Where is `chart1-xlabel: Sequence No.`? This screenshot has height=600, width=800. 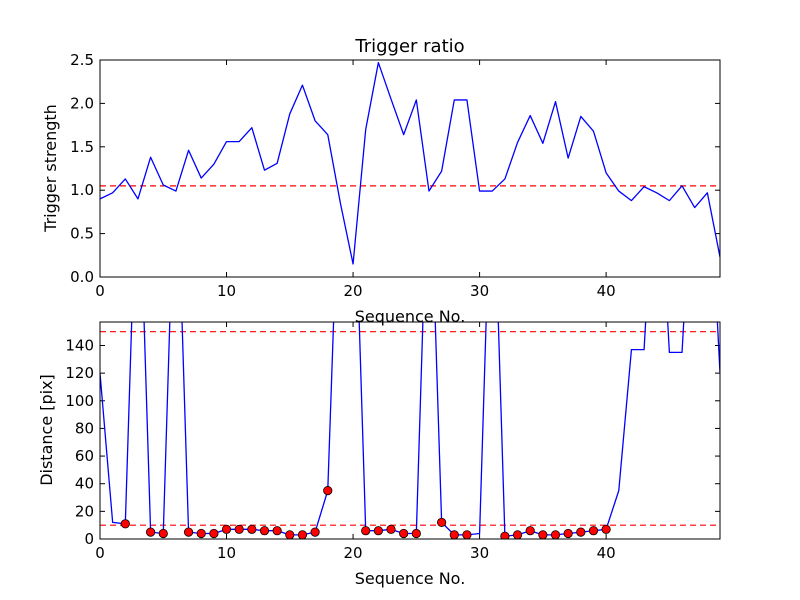
chart1-xlabel: Sequence No. is located at coordinates (410, 316).